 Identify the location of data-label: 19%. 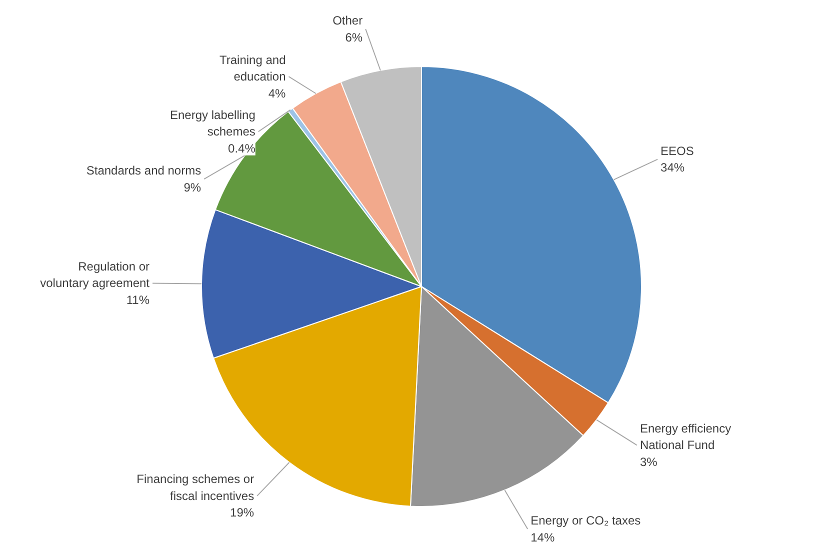
(242, 513).